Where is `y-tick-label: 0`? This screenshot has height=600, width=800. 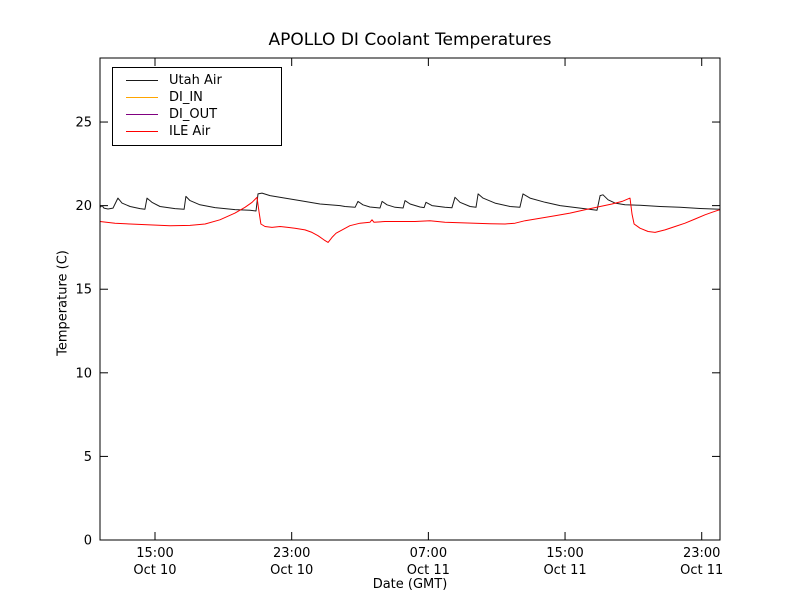 y-tick-label: 0 is located at coordinates (88, 541).